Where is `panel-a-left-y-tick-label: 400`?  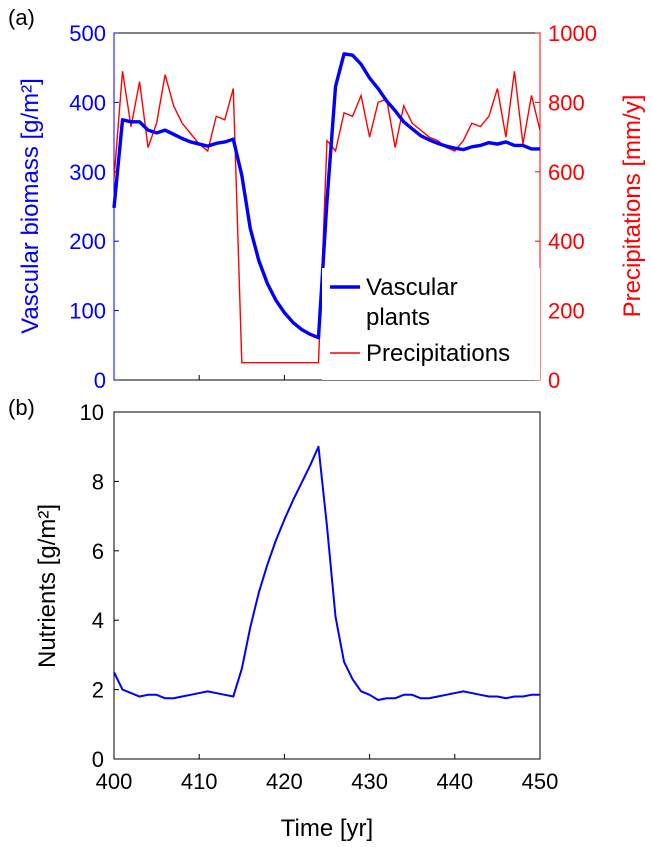
panel-a-left-y-tick-label: 400 is located at coordinates (87, 102).